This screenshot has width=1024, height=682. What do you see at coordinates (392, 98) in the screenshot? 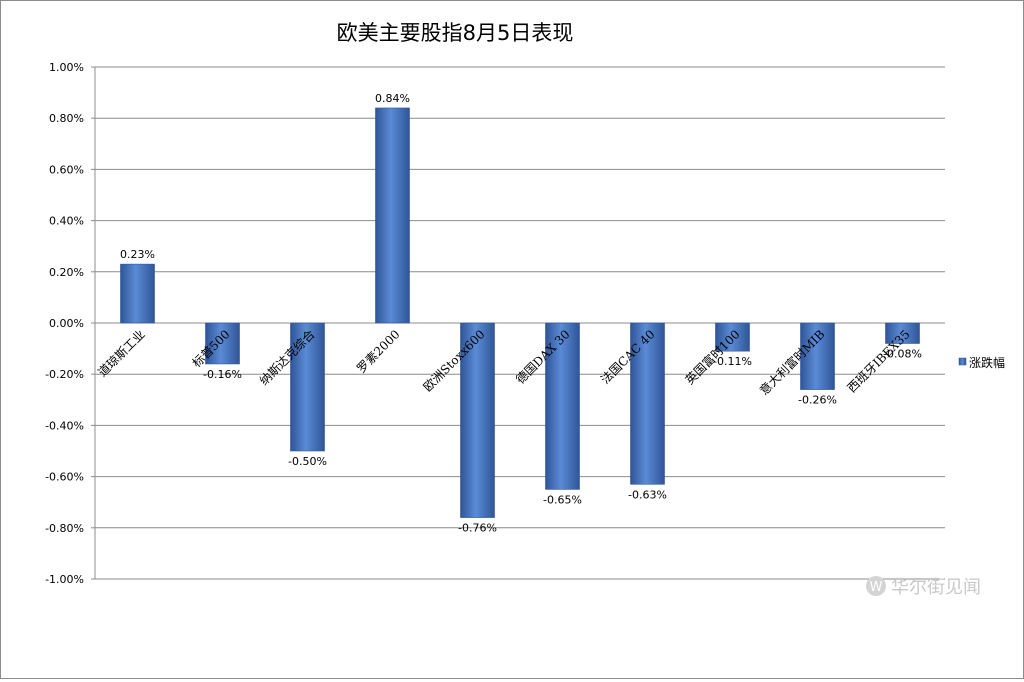
I see `data-label: 0.84%` at bounding box center [392, 98].